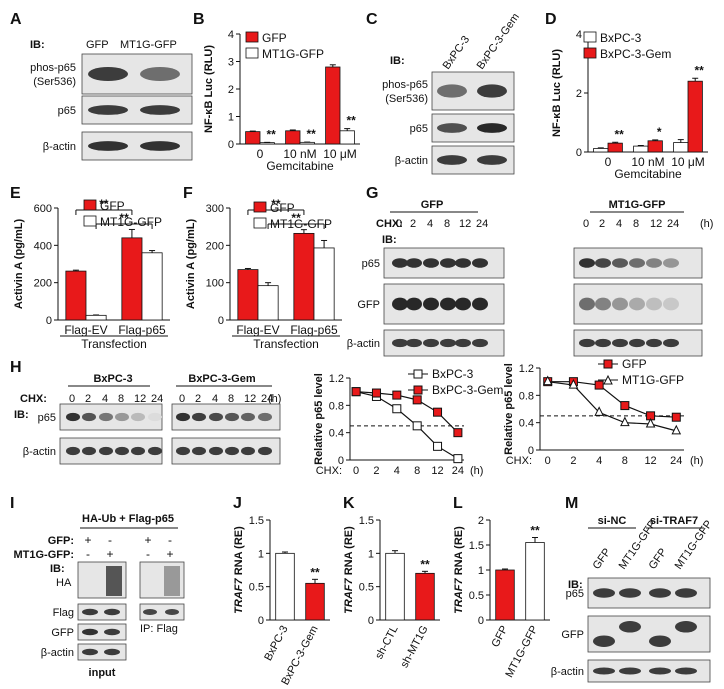  What do you see at coordinates (54, 82) in the screenshot?
I see `blot-a-row-label: (Ser536)` at bounding box center [54, 82].